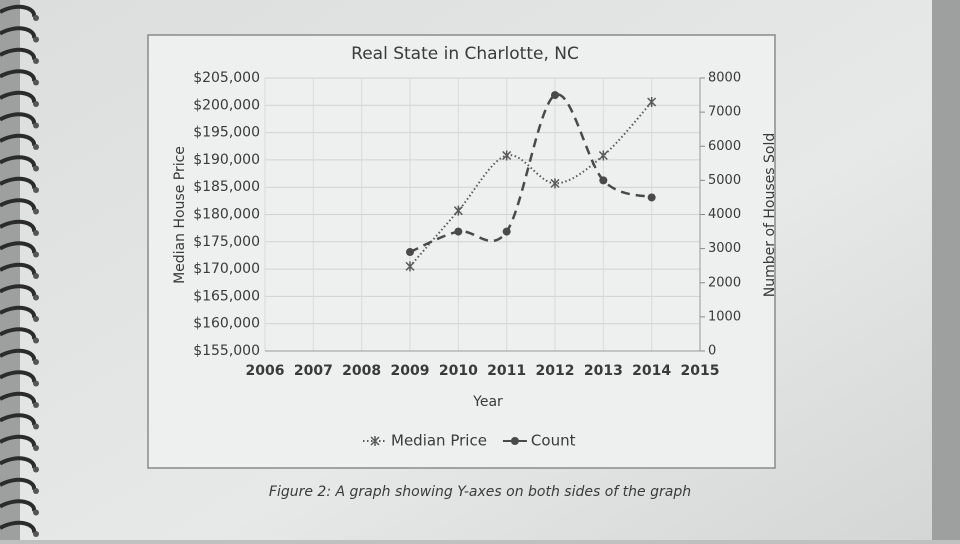 The height and width of the screenshot is (544, 960). I want to click on y2-tick-label: 6000, so click(724, 146).